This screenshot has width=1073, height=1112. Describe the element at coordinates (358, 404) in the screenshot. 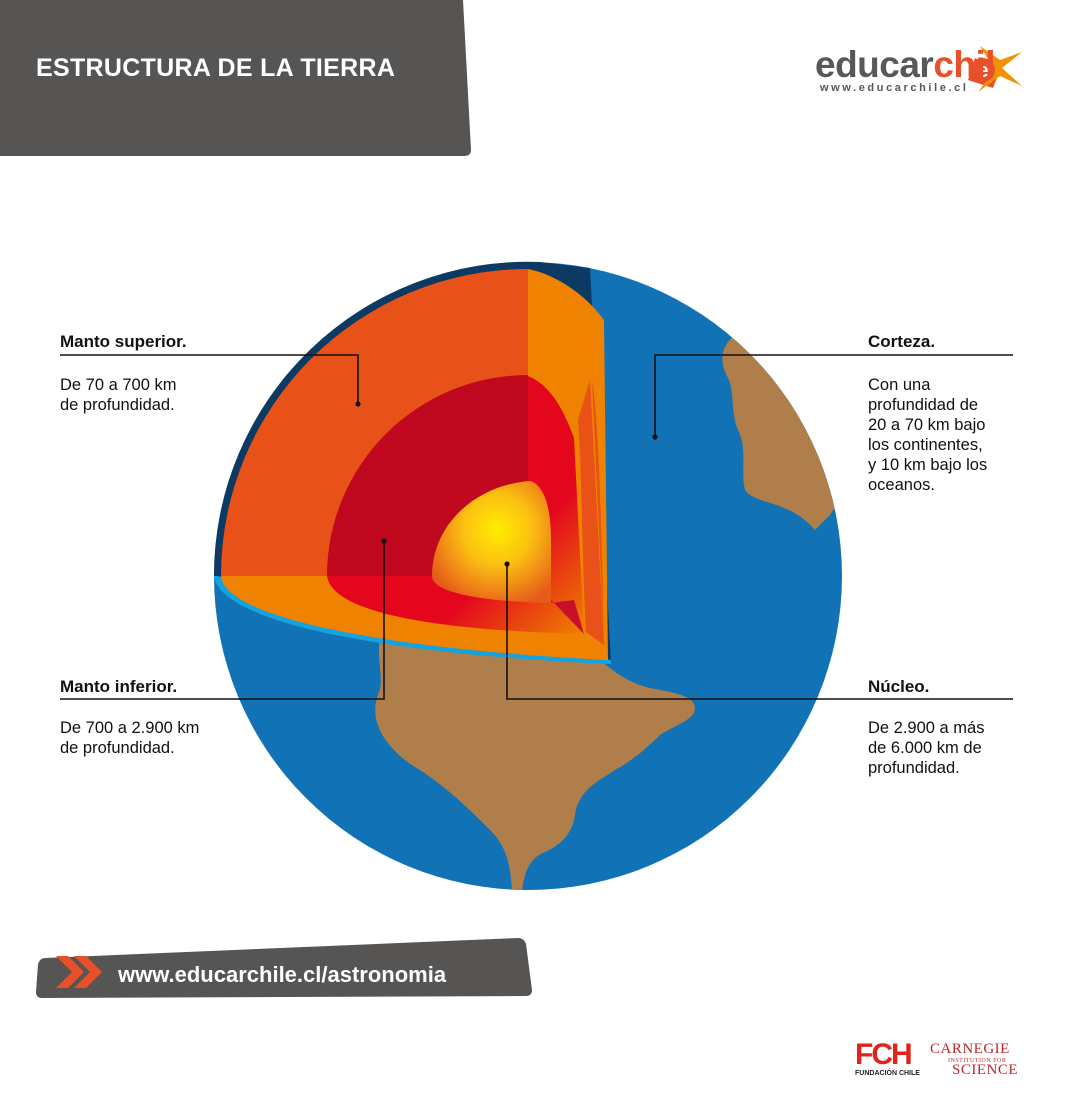

I see `dot-manto-superior` at that location.